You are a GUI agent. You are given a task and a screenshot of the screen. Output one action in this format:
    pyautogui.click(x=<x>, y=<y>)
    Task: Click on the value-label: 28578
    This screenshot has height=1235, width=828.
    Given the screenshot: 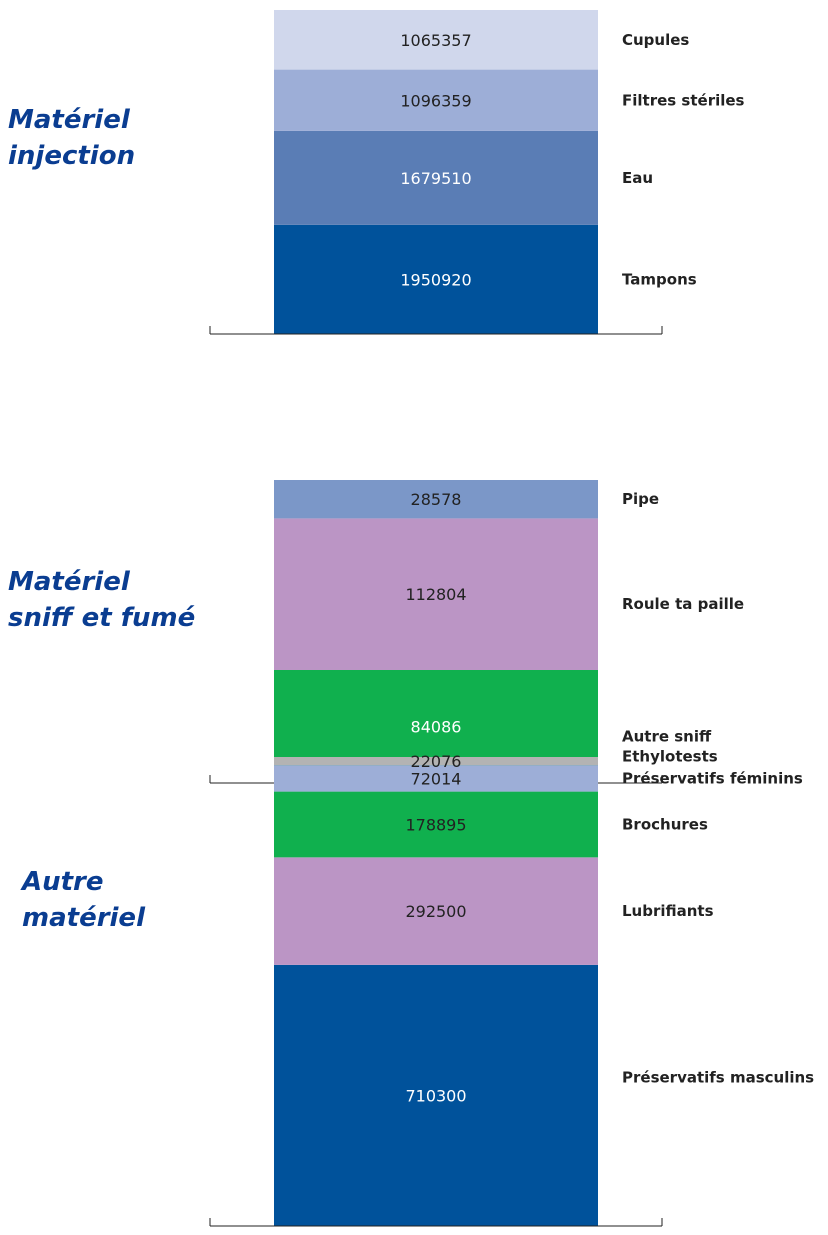 What is the action you would take?
    pyautogui.click(x=436, y=499)
    